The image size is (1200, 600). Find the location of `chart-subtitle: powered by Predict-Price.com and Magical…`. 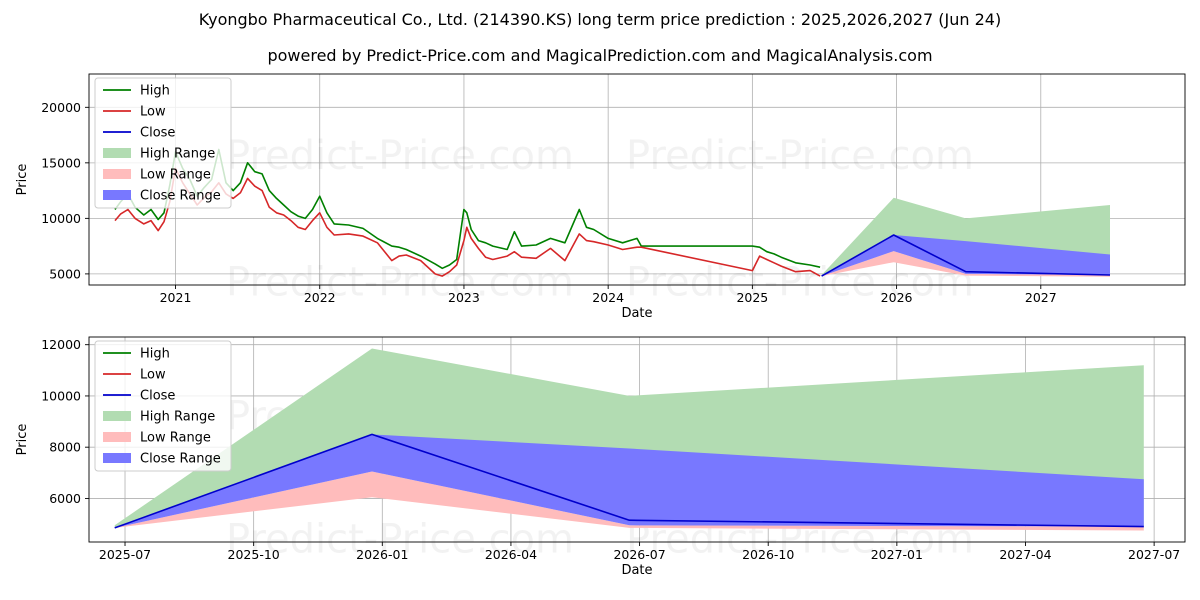

chart-subtitle: powered by Predict-Price.com and Magical… is located at coordinates (600, 55).